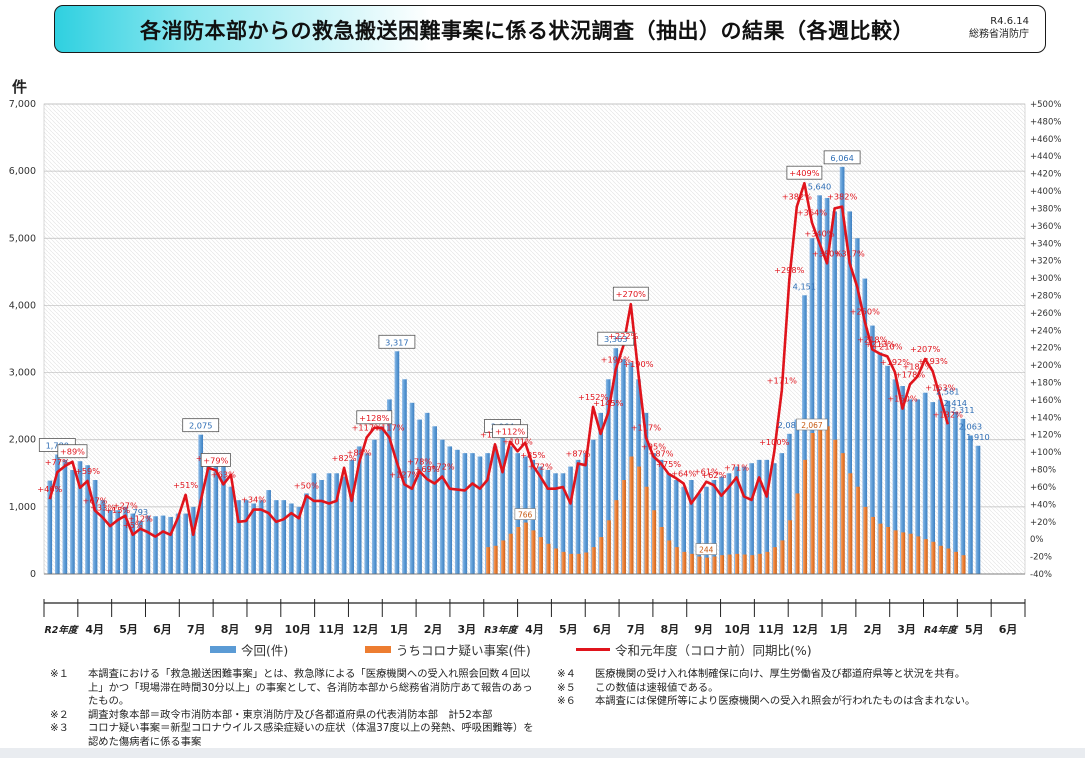 The height and width of the screenshot is (758, 1085). Describe the element at coordinates (102, 507) in the screenshot. I see `pct-data-label: +33%` at that location.